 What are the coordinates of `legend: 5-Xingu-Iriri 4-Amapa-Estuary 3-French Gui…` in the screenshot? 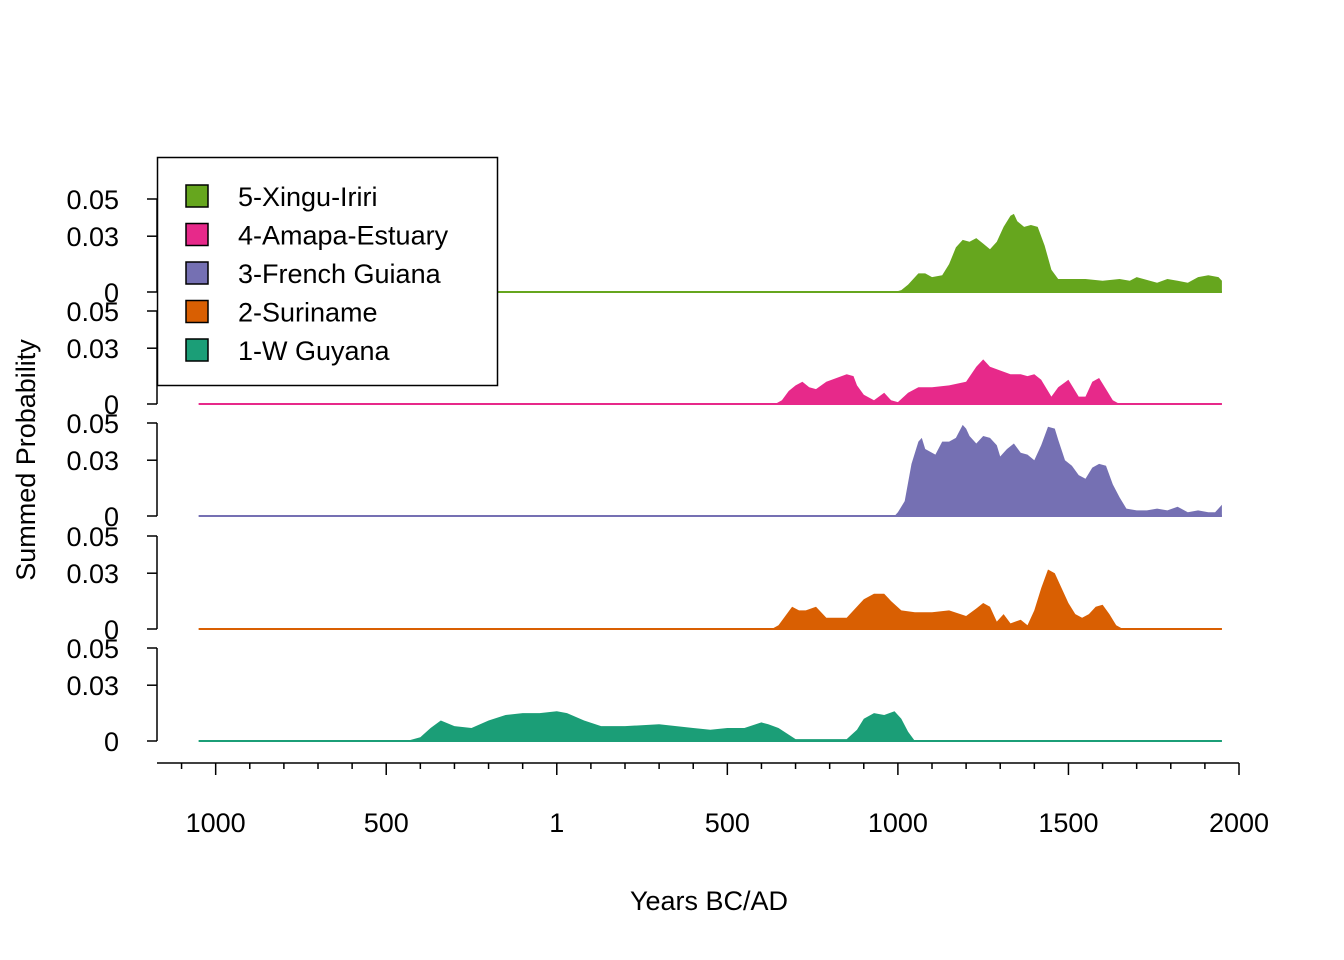 It's located at (327, 271).